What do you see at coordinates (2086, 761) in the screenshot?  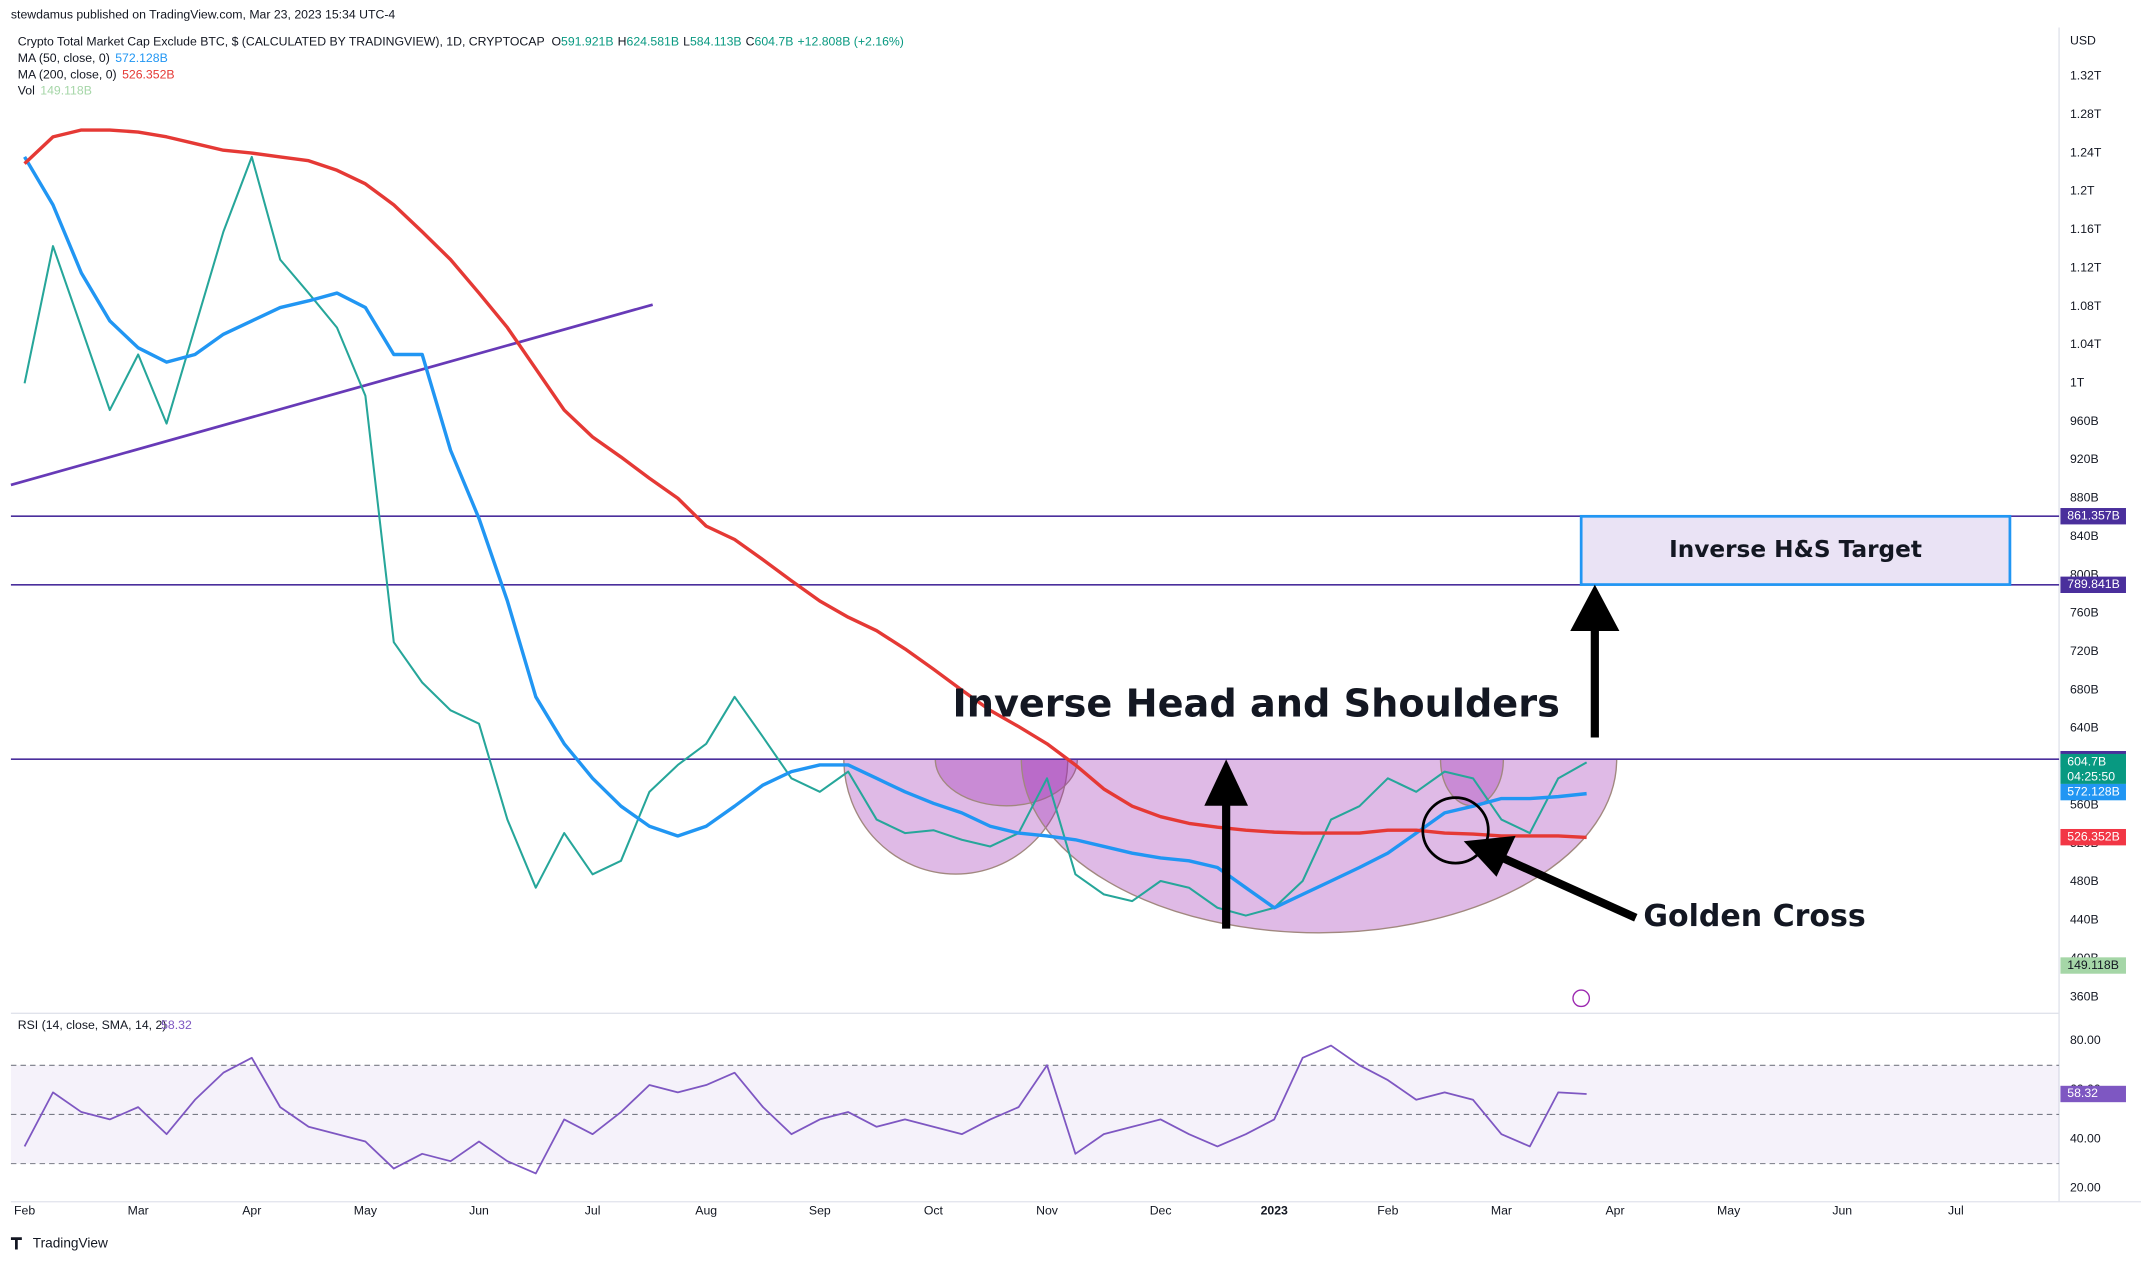 I see `price-badge-text: 604.7B` at bounding box center [2086, 761].